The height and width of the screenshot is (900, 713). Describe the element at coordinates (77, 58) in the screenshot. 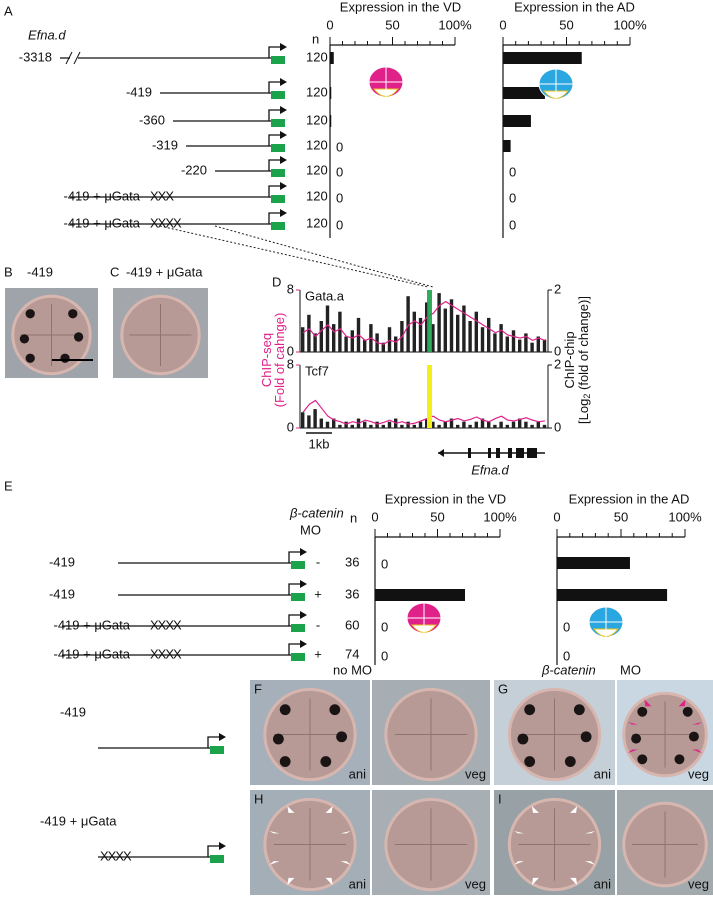

I see `break-mark` at that location.